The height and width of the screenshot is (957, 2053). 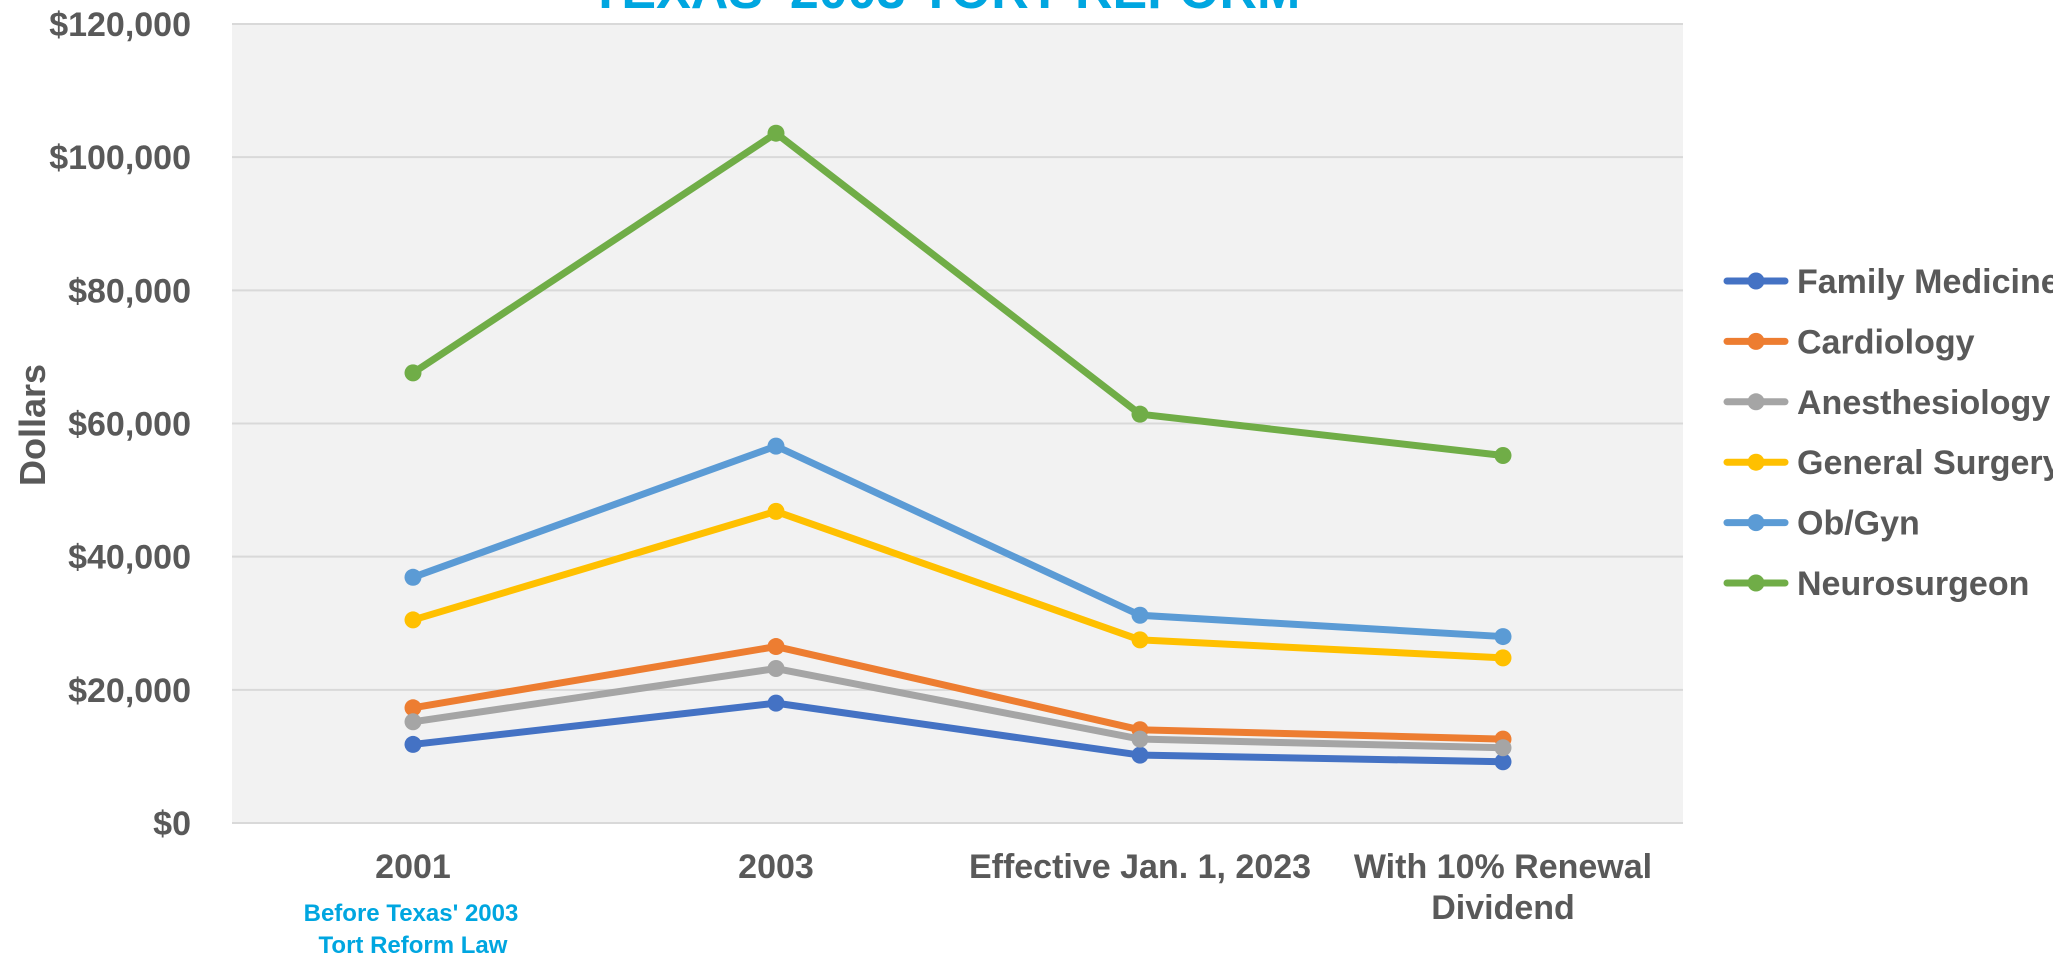 What do you see at coordinates (120, 25) in the screenshot?
I see `y-tick-label: $120,000` at bounding box center [120, 25].